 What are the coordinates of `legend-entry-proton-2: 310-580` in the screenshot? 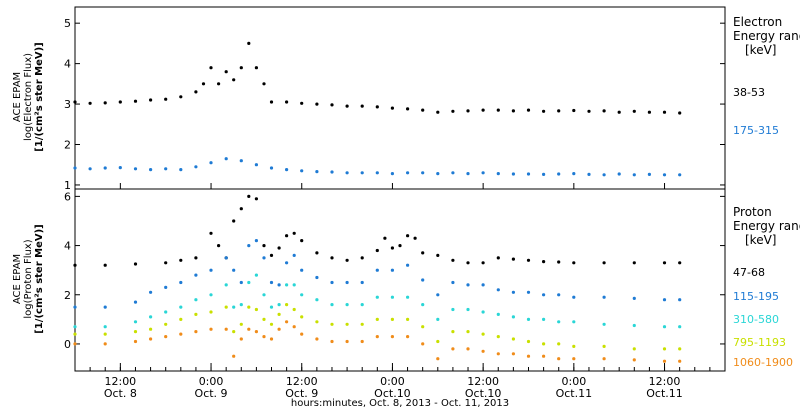 It's located at (756, 319).